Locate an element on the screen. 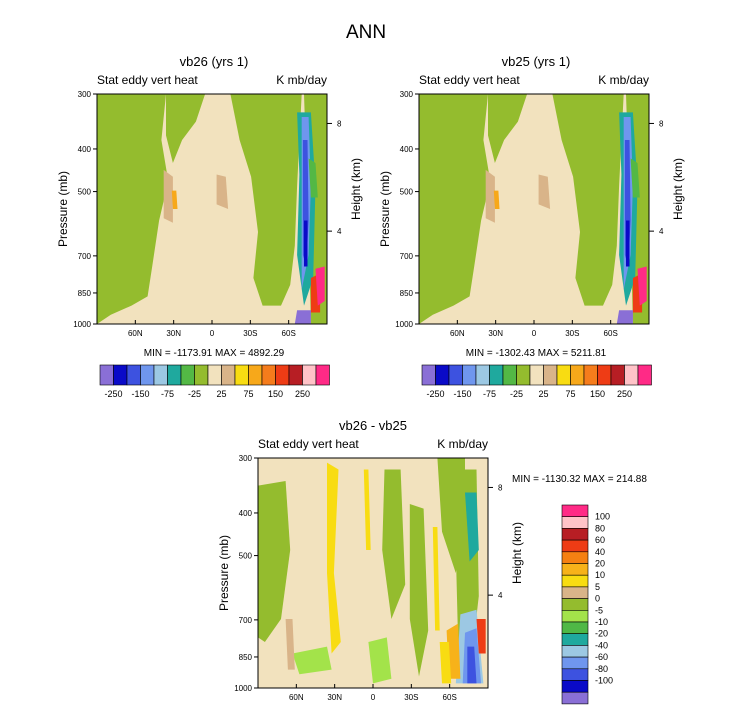 The image size is (733, 712). y2-tick-label: 4 is located at coordinates (661, 231).